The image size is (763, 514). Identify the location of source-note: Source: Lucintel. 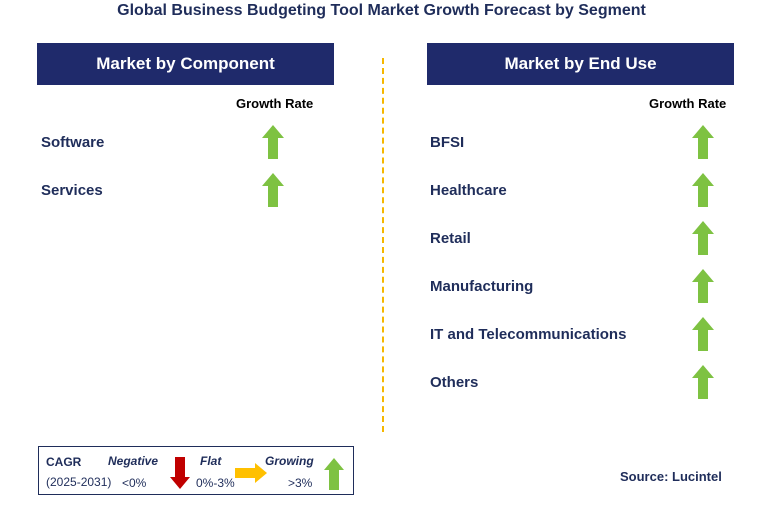
(671, 476).